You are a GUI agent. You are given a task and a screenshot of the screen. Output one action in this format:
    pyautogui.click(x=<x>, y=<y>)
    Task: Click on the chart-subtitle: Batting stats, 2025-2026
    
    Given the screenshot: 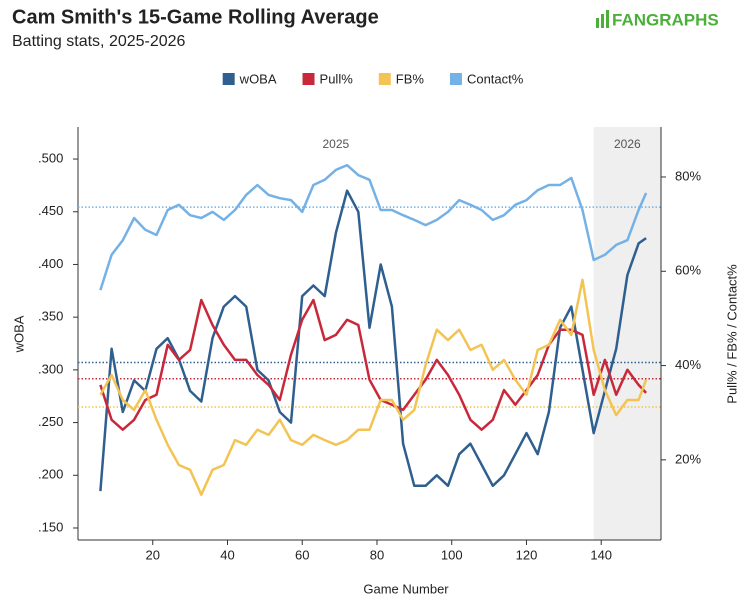 What is the action you would take?
    pyautogui.click(x=99, y=41)
    